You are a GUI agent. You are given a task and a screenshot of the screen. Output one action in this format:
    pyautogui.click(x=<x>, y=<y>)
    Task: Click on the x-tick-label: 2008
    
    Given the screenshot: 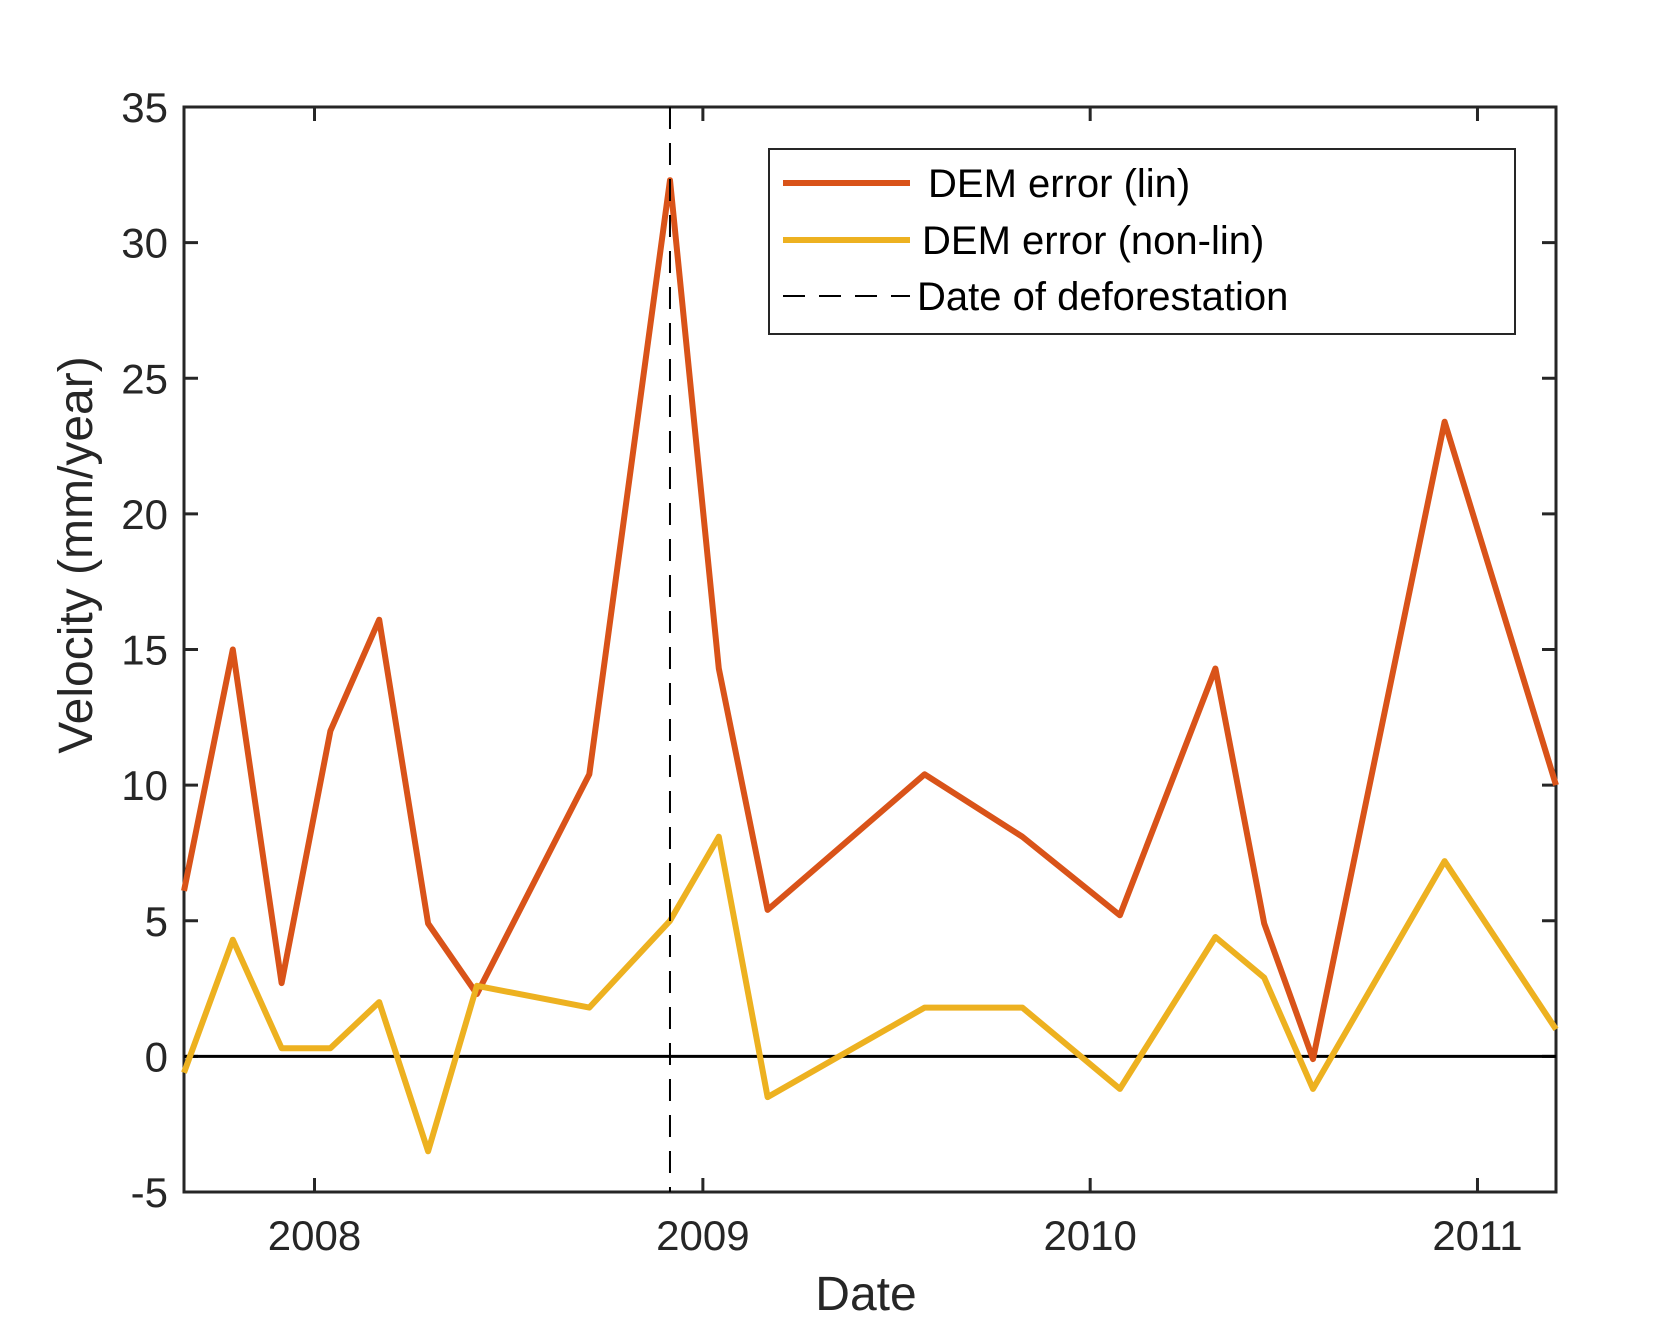 What is the action you would take?
    pyautogui.click(x=314, y=1235)
    